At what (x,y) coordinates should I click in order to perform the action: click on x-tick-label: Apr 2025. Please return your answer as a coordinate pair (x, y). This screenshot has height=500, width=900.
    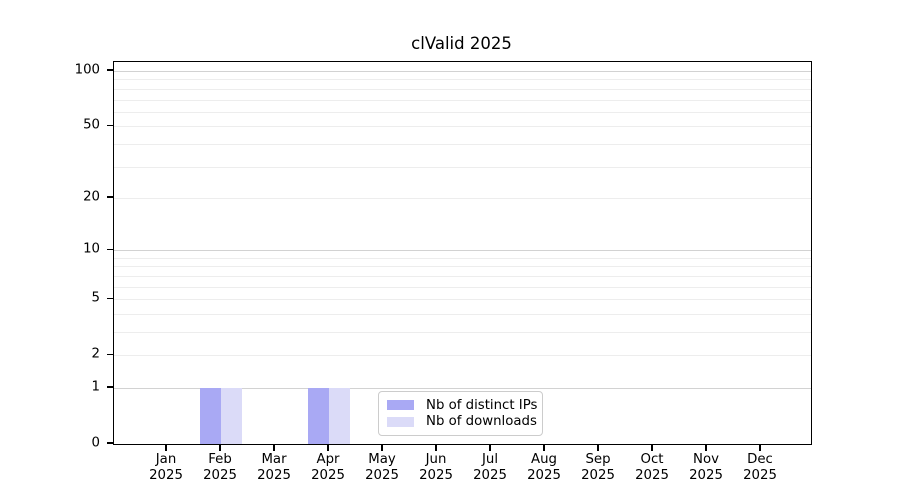
    Looking at the image, I should click on (328, 468).